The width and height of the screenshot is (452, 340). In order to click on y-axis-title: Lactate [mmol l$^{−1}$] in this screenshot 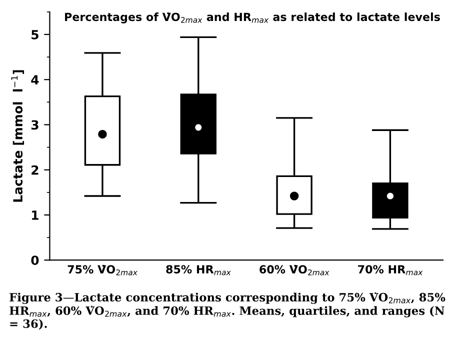, I will do `click(17, 136)`.